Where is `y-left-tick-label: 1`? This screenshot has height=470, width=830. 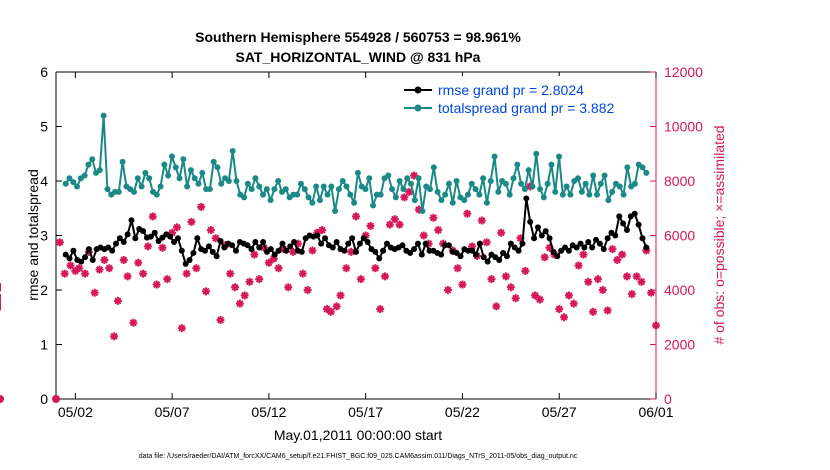 y-left-tick-label: 1 is located at coordinates (44, 345).